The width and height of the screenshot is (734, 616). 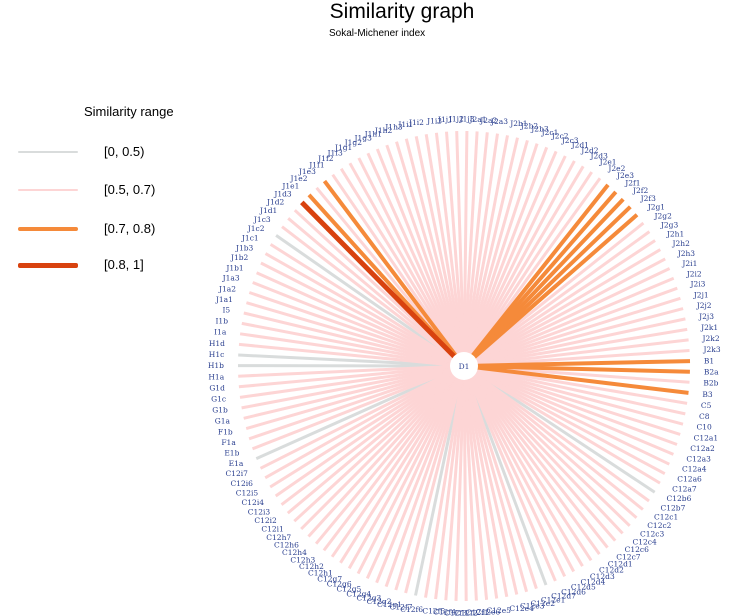 I want to click on edge-C12h1, so click(x=399, y=469).